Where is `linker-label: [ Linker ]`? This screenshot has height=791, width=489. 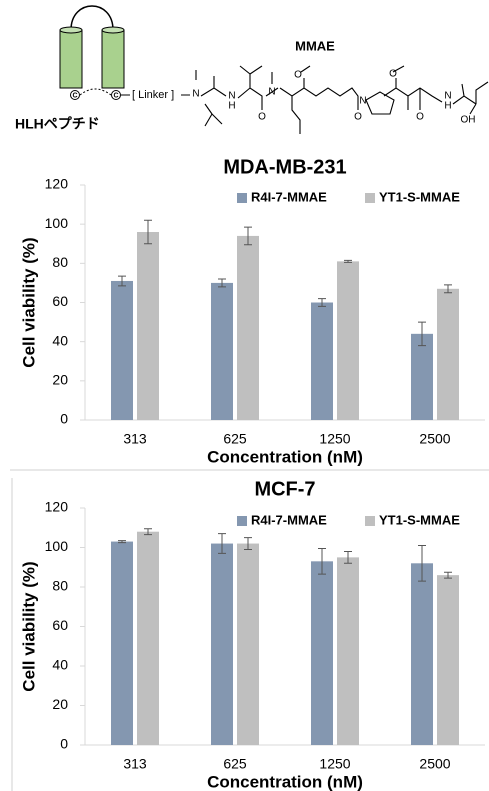 linker-label: [ Linker ] is located at coordinates (153, 95).